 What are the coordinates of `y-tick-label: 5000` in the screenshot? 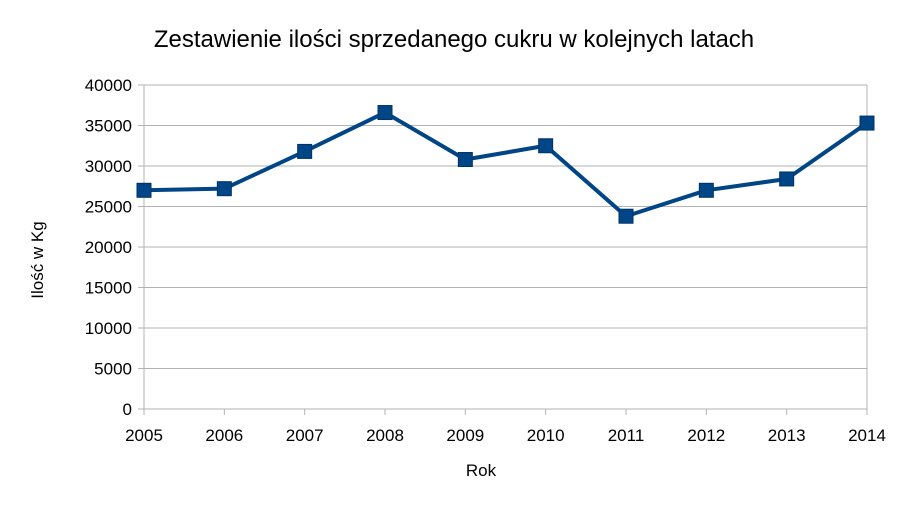 It's located at (113, 369).